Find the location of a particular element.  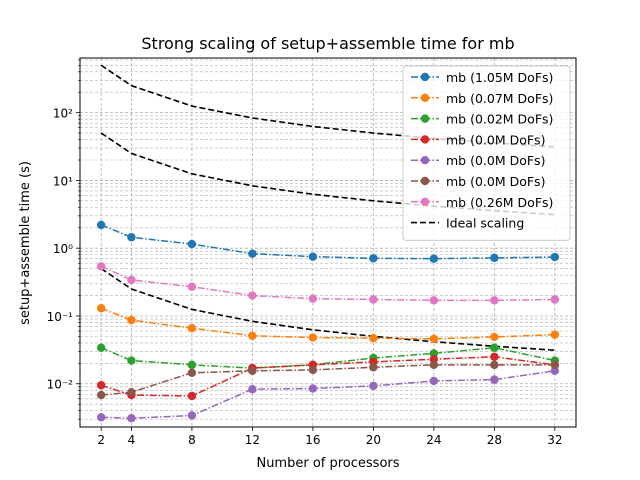

y-axis-label: setup+assemble time (s) is located at coordinates (25, 243).